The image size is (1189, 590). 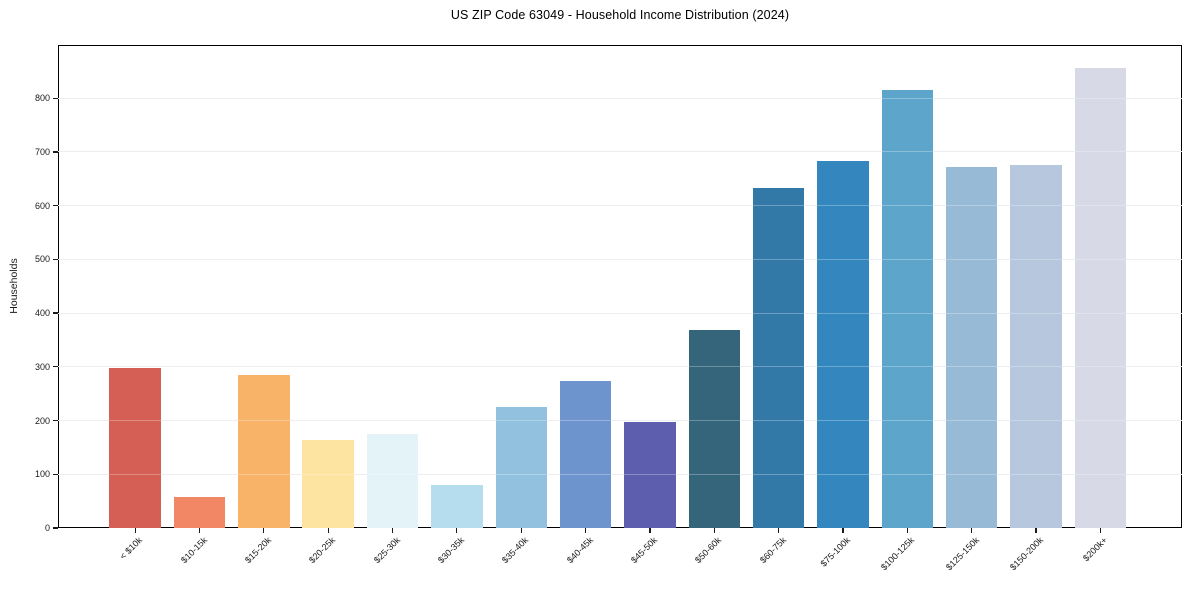 I want to click on bar-60-75k, so click(x=778, y=357).